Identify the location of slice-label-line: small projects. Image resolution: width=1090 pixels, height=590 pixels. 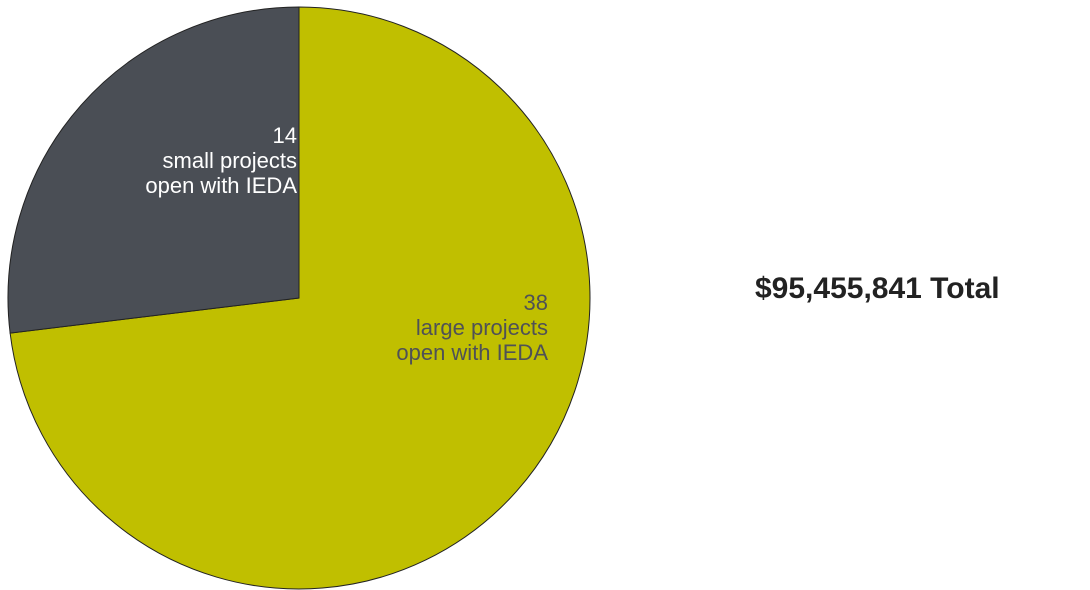
(230, 160).